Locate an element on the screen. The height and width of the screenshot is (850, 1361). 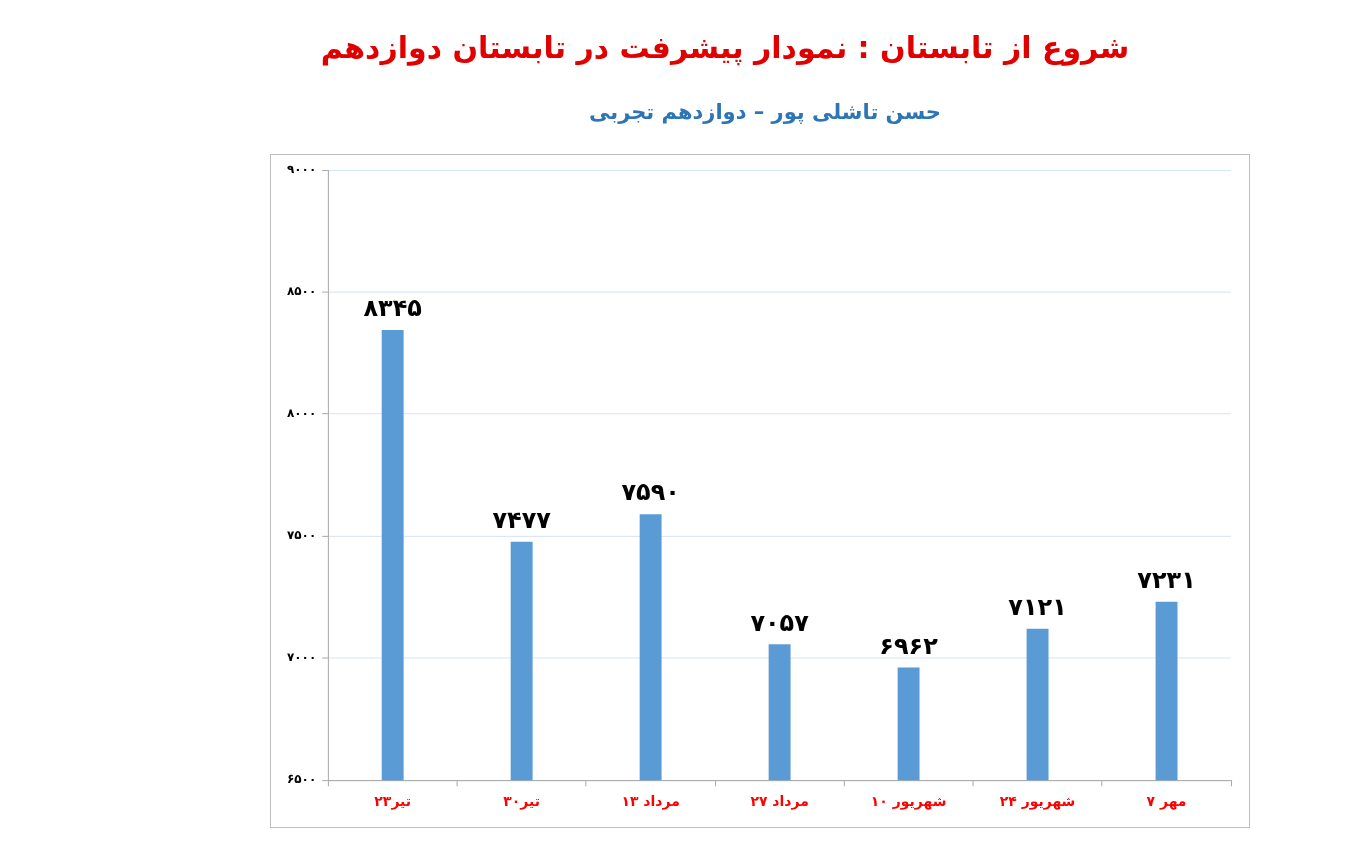
y-tick-label: ۶۵۰۰ is located at coordinates (302, 779).